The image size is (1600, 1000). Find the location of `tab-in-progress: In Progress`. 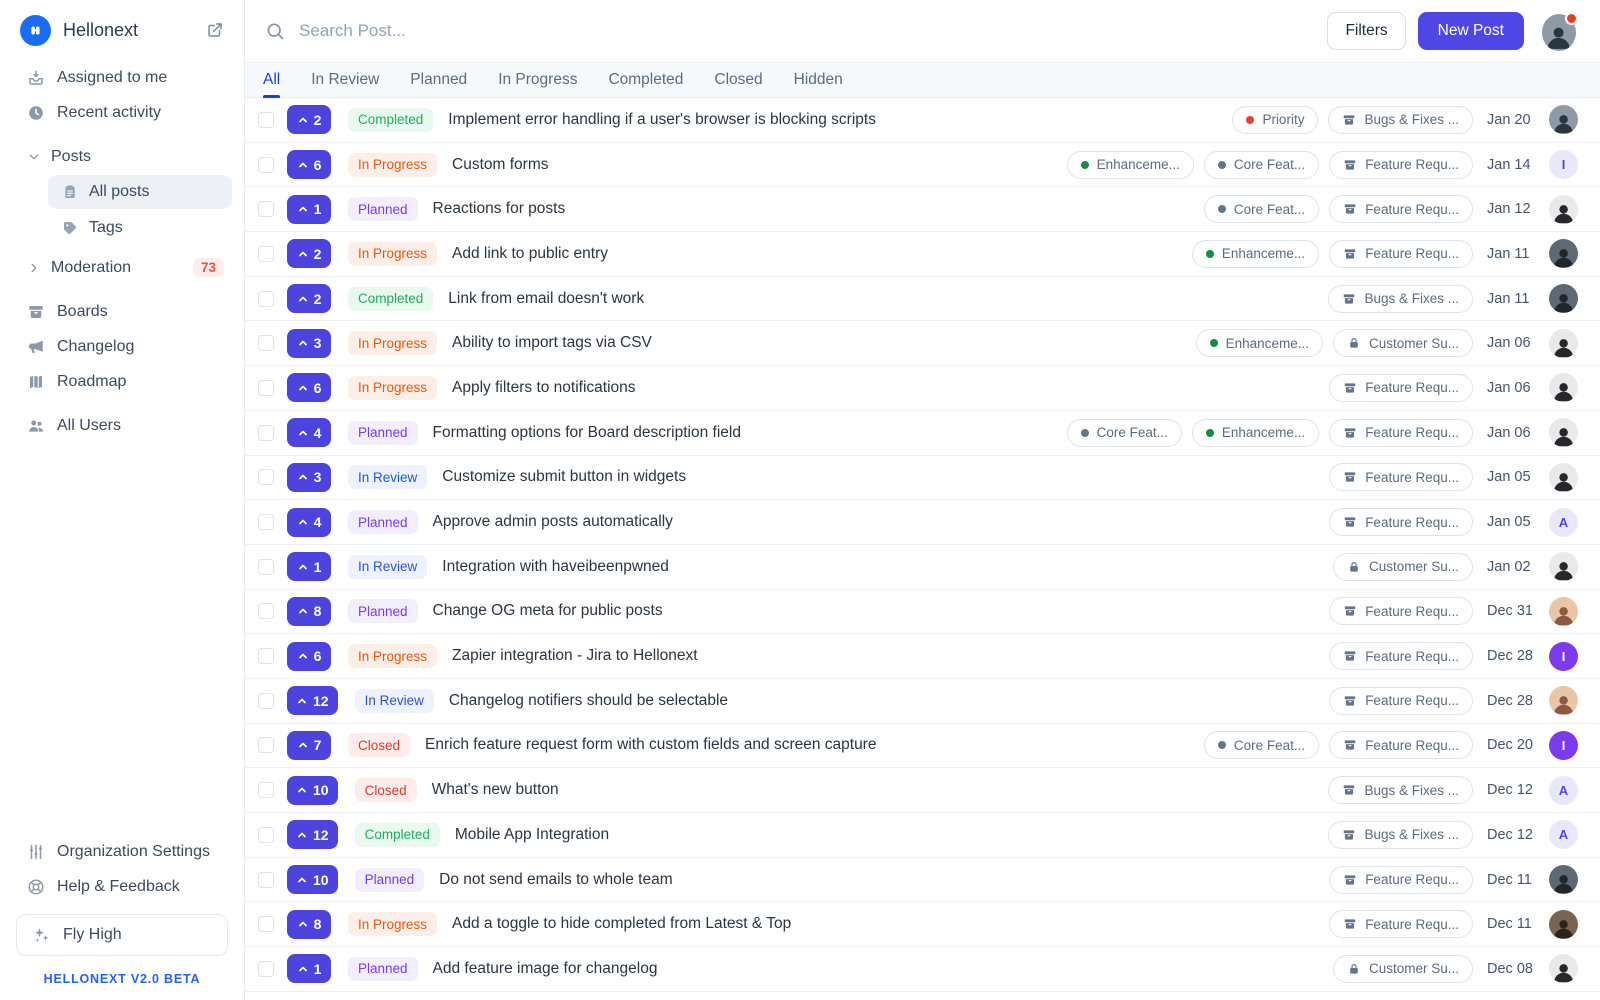

tab-in-progress: In Progress is located at coordinates (538, 79).